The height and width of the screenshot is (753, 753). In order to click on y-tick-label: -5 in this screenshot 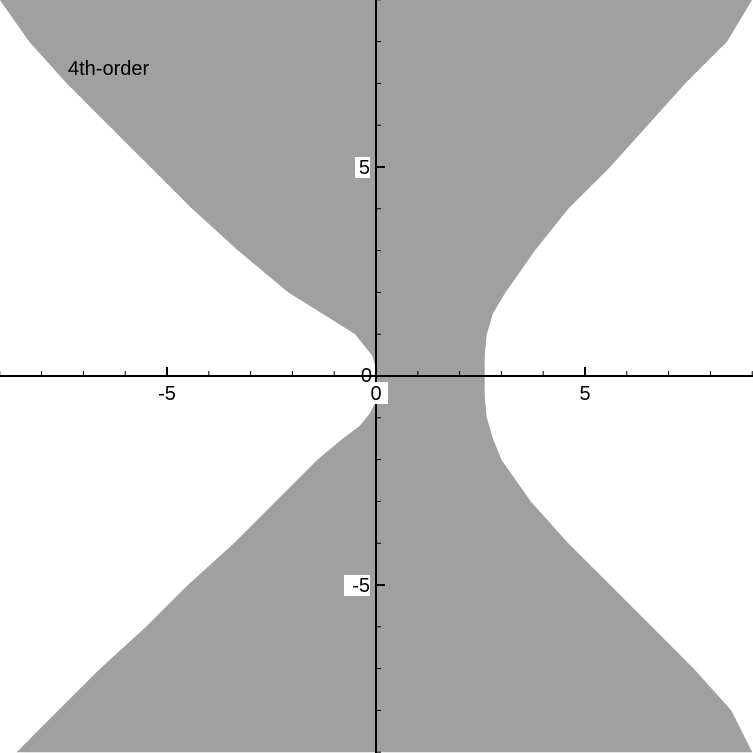, I will do `click(361, 586)`.